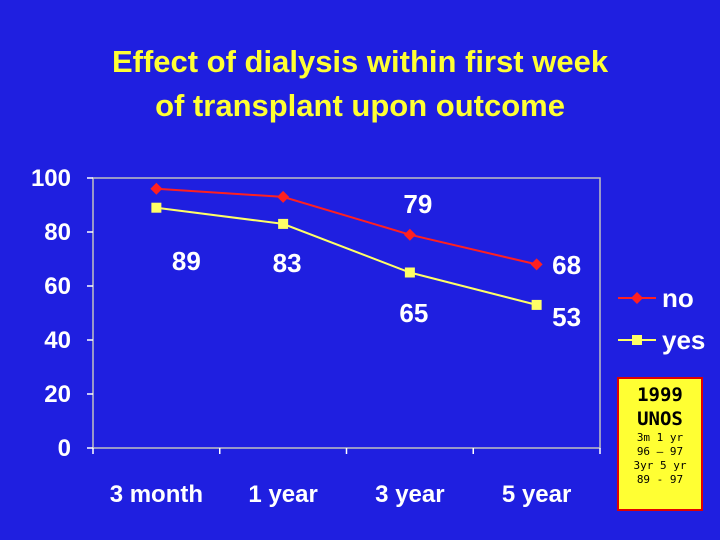  What do you see at coordinates (186, 261) in the screenshot?
I see `data-label: 89` at bounding box center [186, 261].